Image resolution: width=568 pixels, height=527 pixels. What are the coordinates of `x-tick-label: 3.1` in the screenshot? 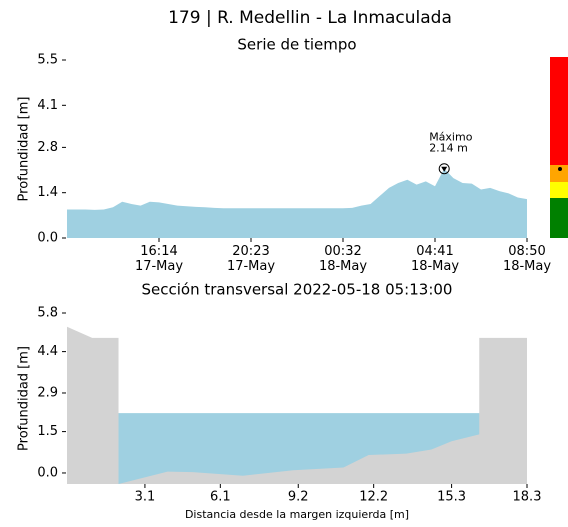 It's located at (145, 497).